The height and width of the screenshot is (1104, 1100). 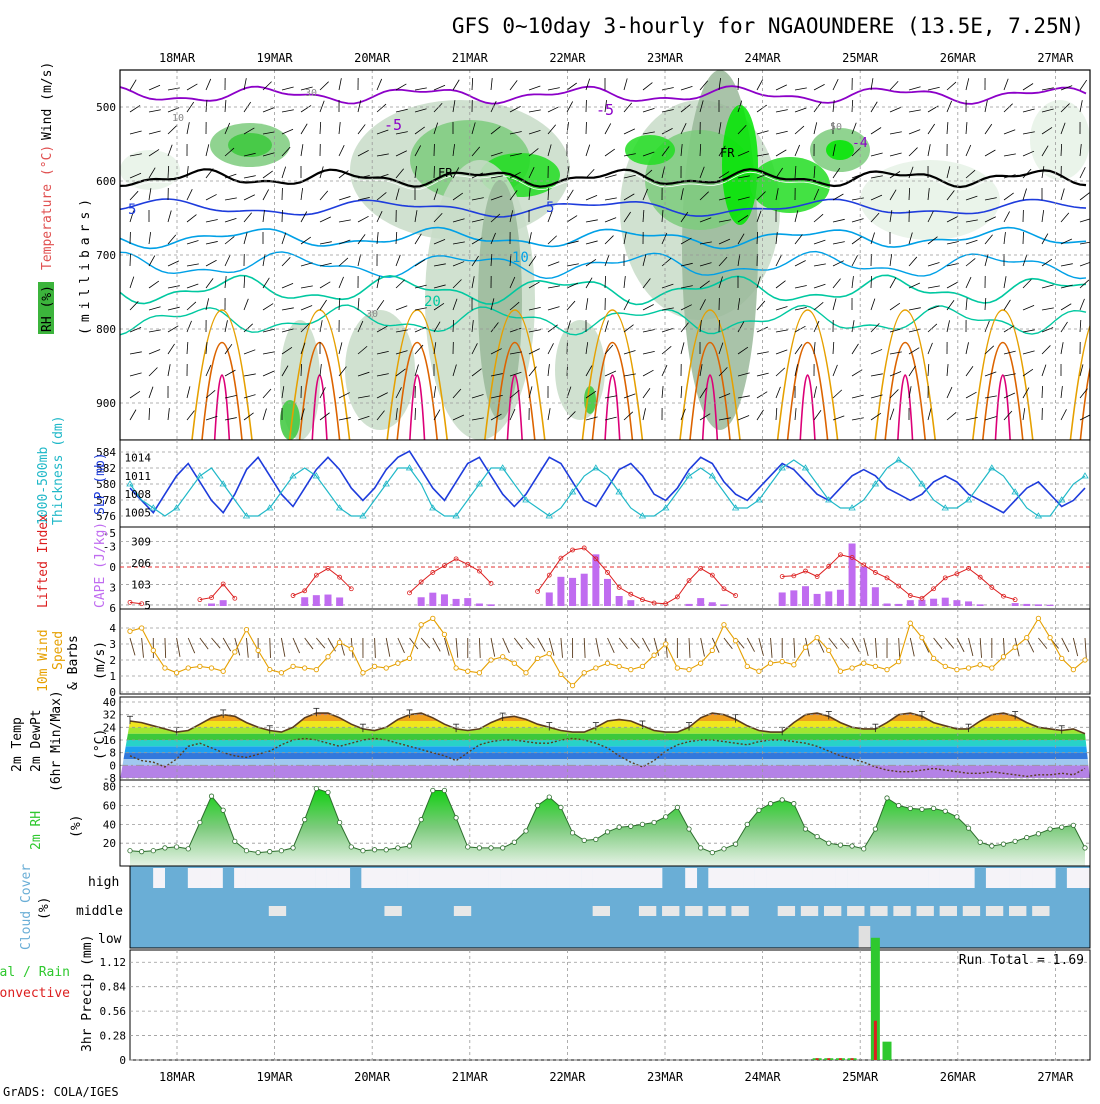 What do you see at coordinates (958, 1077) in the screenshot?
I see `bottom-date-label: 26MAR` at bounding box center [958, 1077].